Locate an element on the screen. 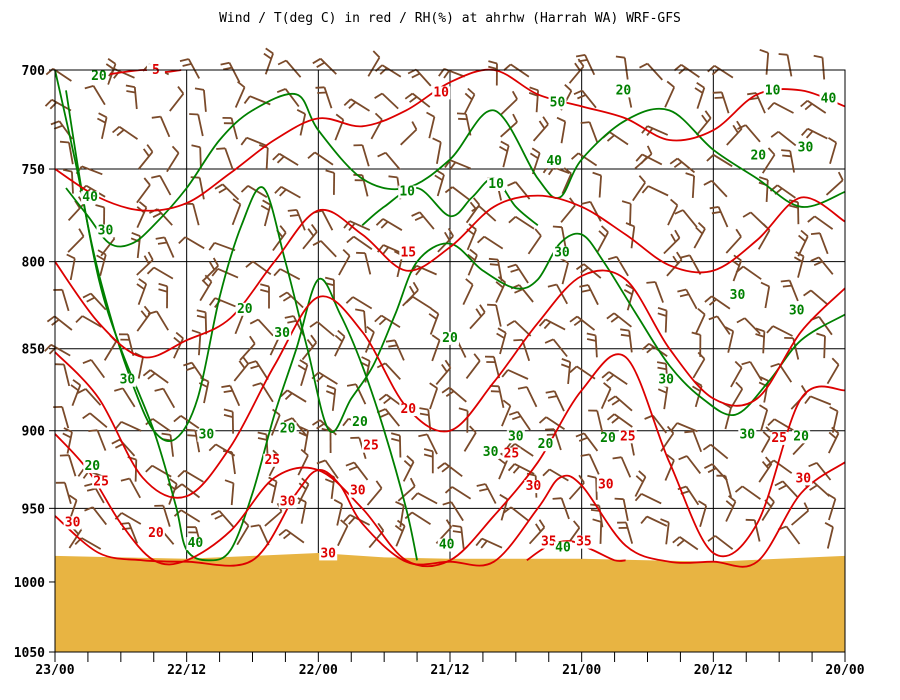 The height and width of the screenshot is (700, 900). contour-label: 15 is located at coordinates (408, 252).